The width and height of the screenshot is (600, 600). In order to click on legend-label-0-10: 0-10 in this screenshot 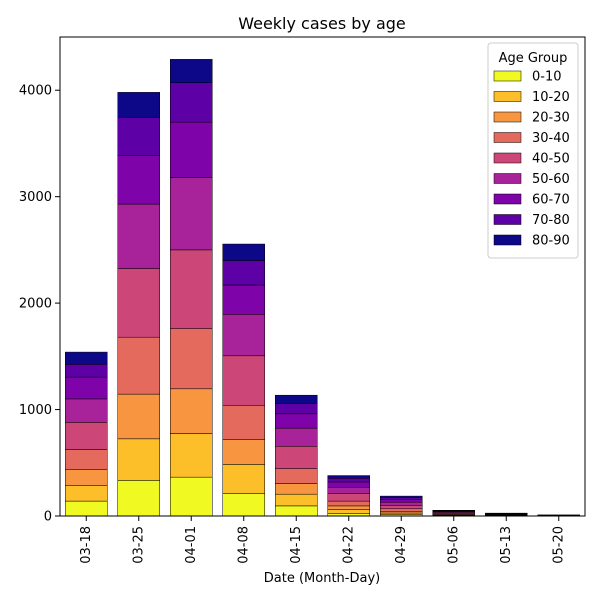, I will do `click(547, 77)`.